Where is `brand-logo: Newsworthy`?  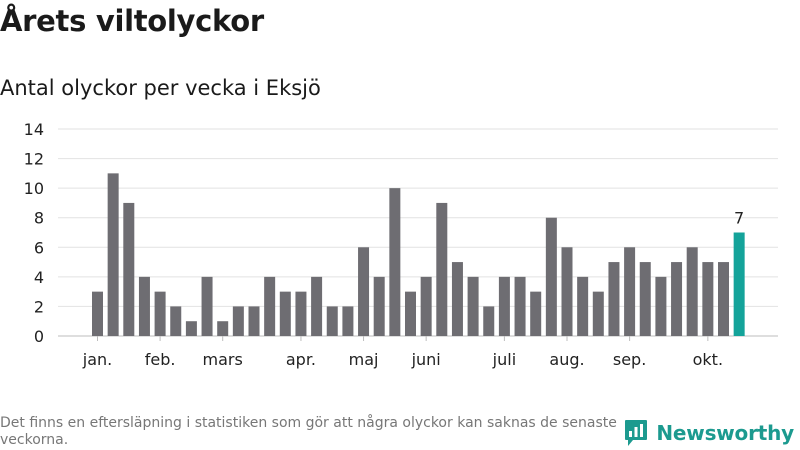 brand-logo: Newsworthy is located at coordinates (709, 433).